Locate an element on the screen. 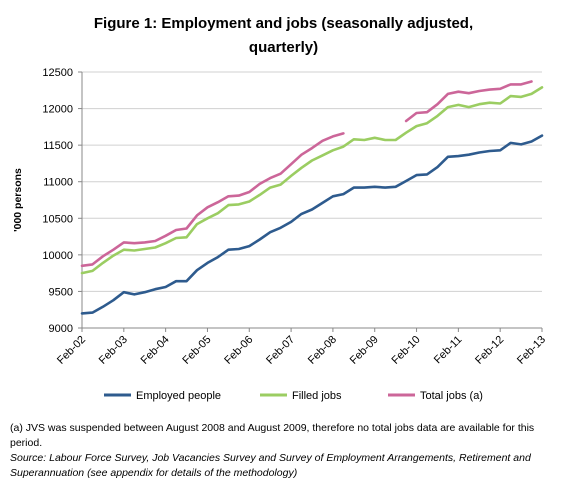  x-tick-label: Feb-06 is located at coordinates (238, 350).